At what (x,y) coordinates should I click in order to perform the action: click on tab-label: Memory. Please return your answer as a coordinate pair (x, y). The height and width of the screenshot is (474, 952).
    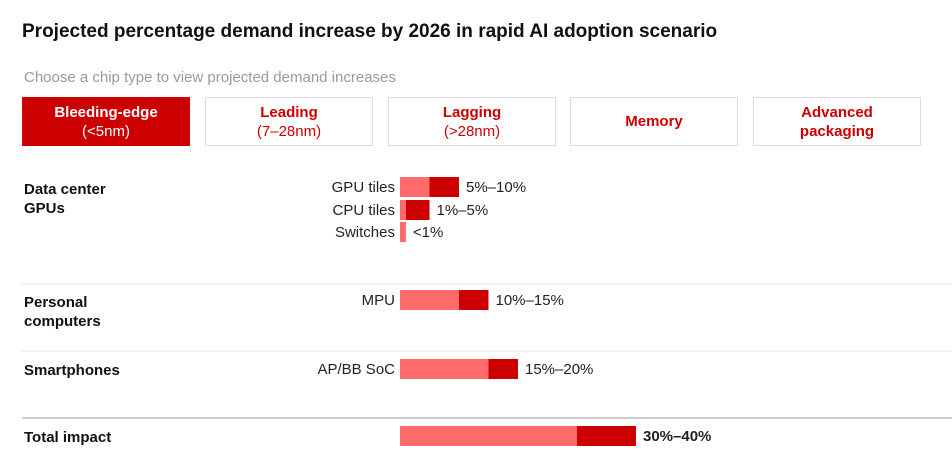
    Looking at the image, I should click on (654, 121).